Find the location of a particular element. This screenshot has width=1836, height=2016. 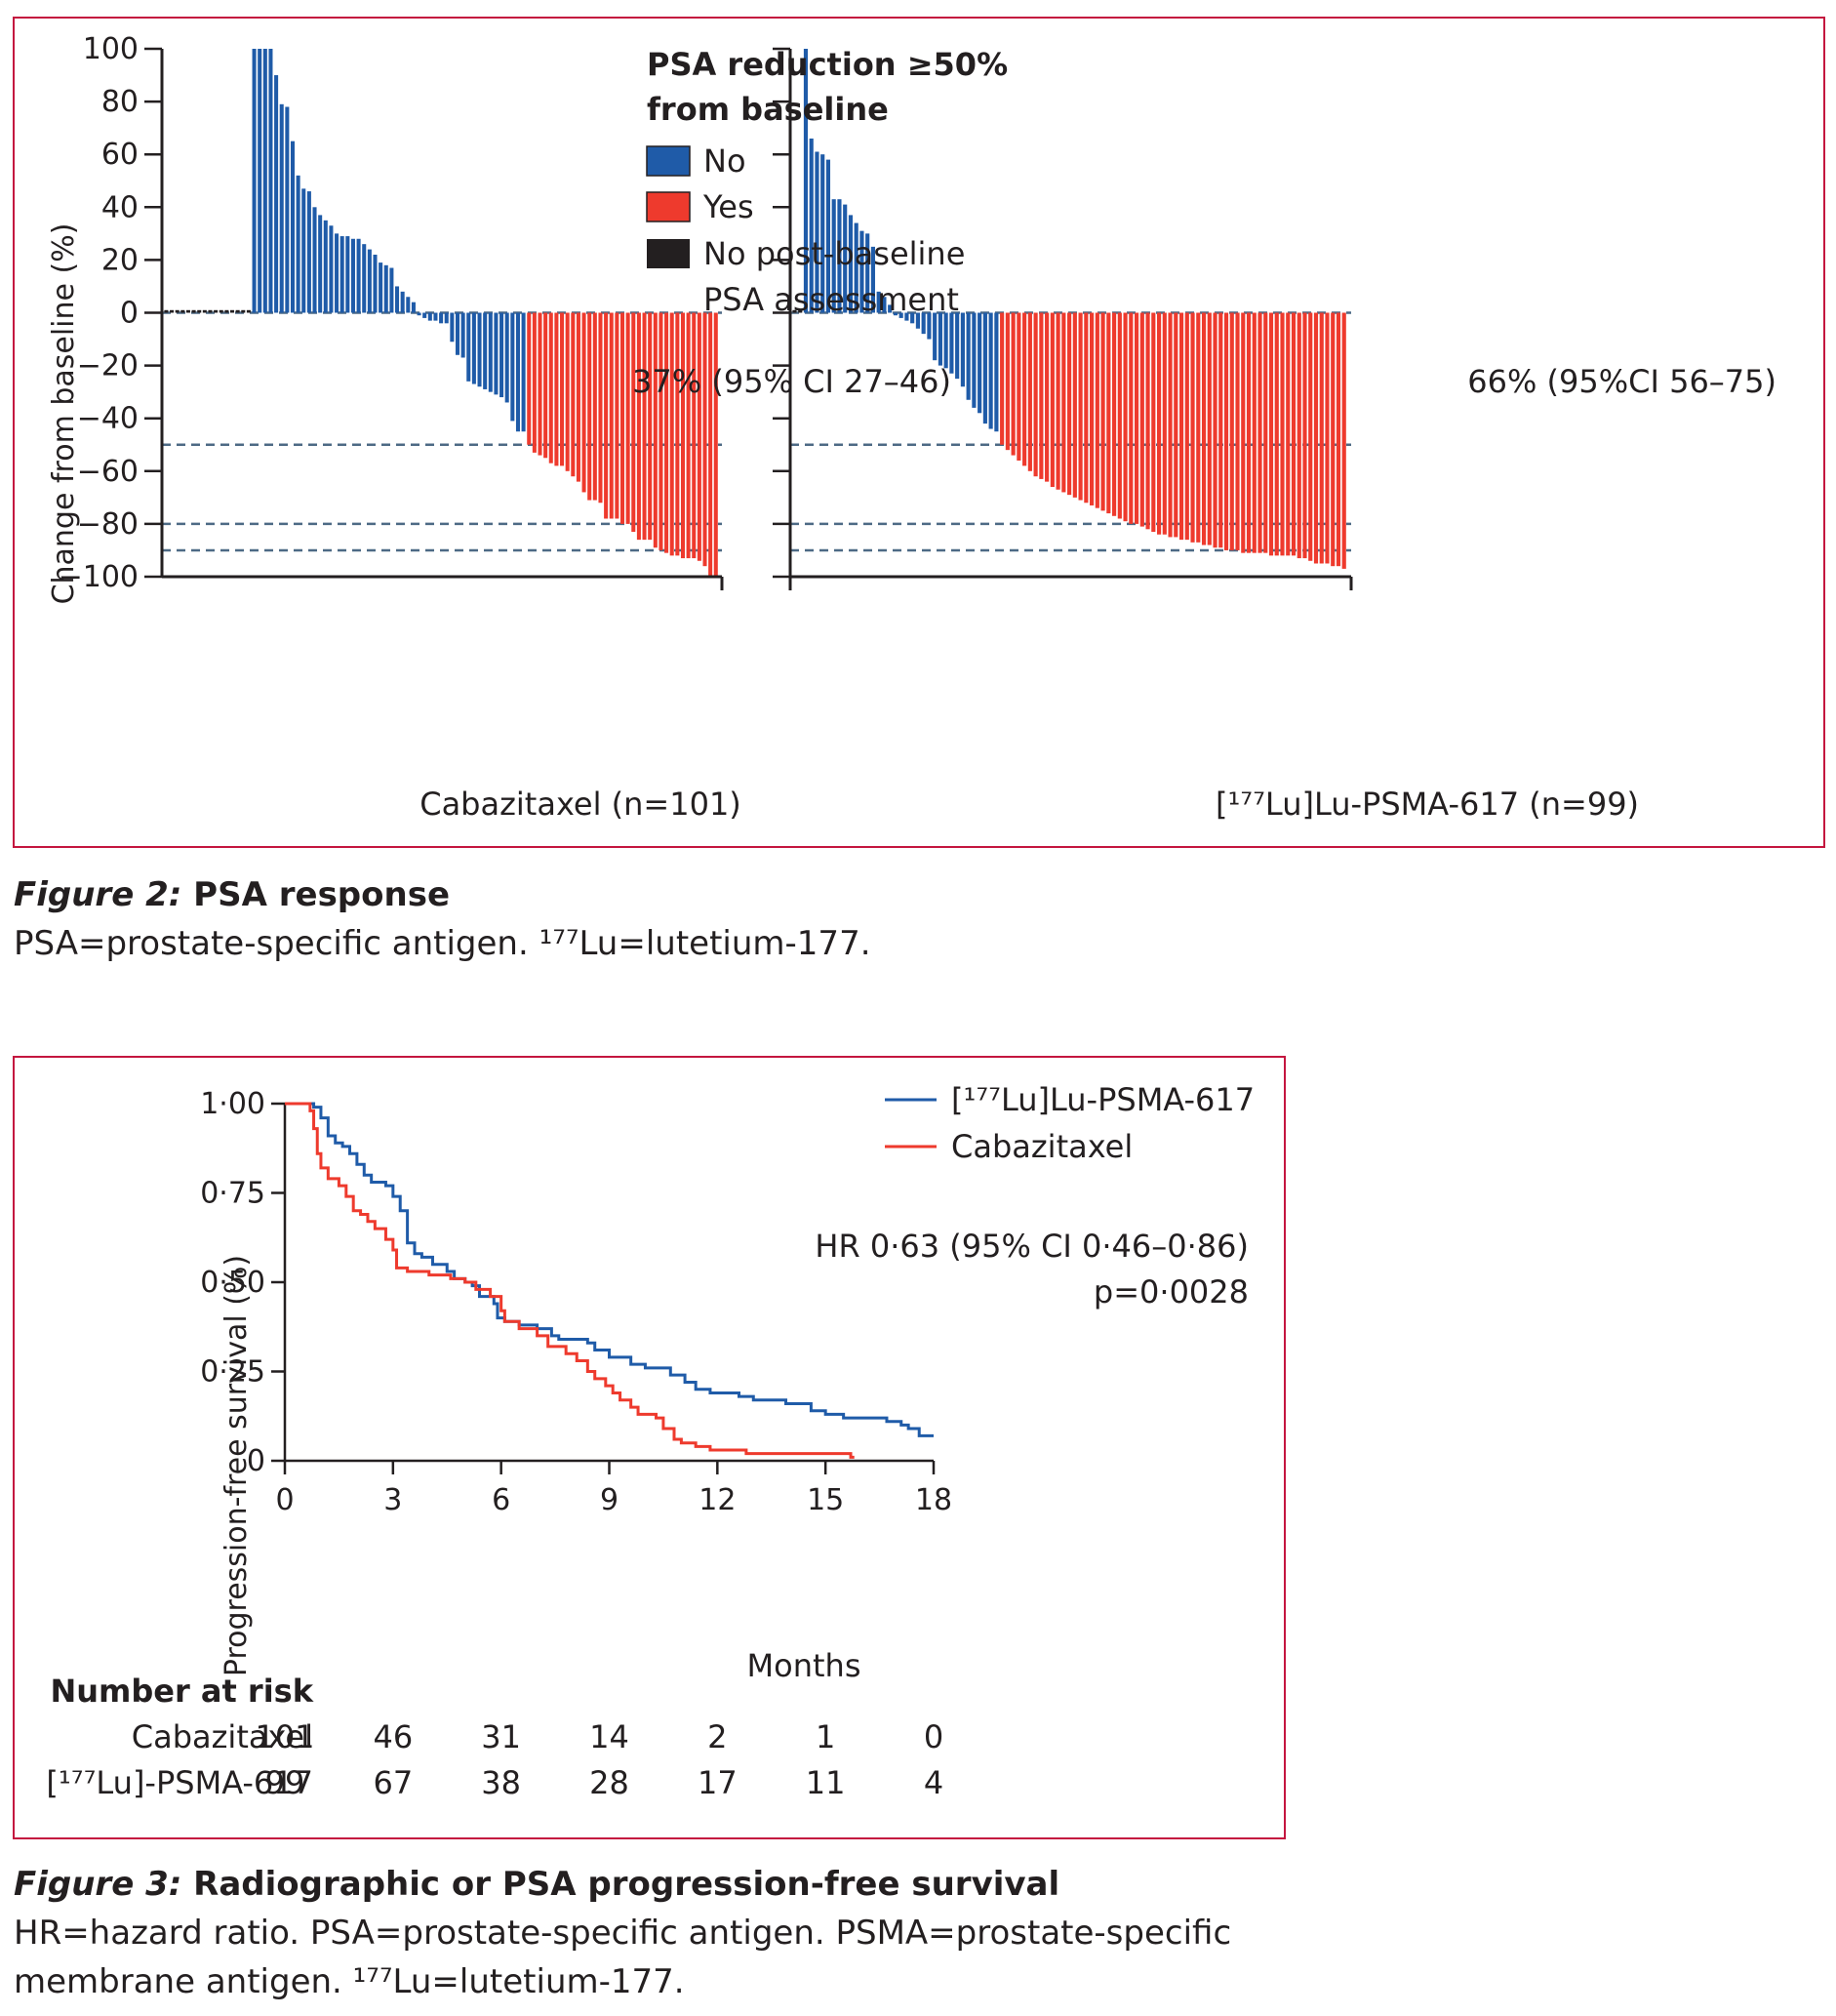

legend-title-line1: PSA reduction ≥50% is located at coordinates (828, 64).